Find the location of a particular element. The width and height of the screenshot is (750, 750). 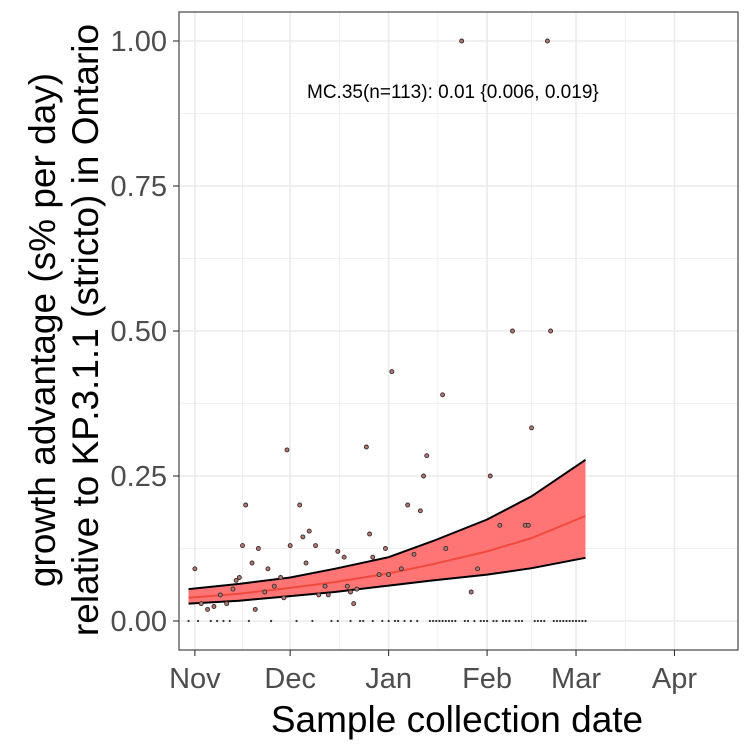

y-axis-title-line-1: growth advantage (s% per day) is located at coordinates (42, 330).